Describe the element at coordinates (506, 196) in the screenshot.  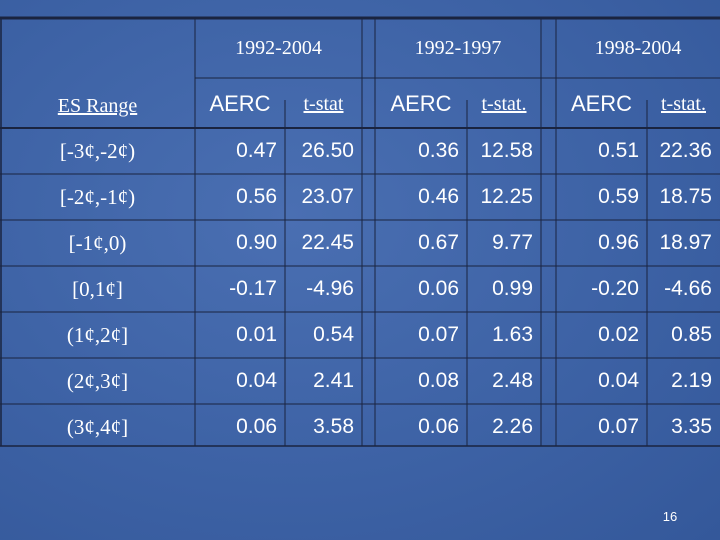
I see `cell-value: 12.25` at that location.